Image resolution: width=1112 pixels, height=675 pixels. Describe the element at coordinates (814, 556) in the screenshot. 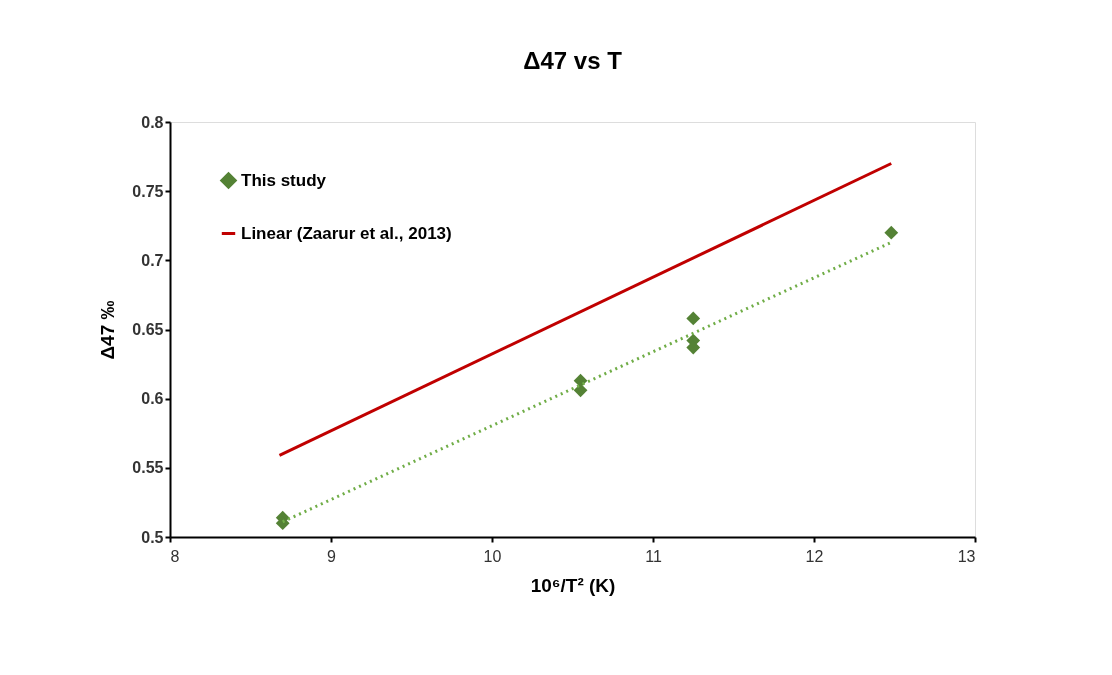

I see `x-tick-label: 12` at that location.